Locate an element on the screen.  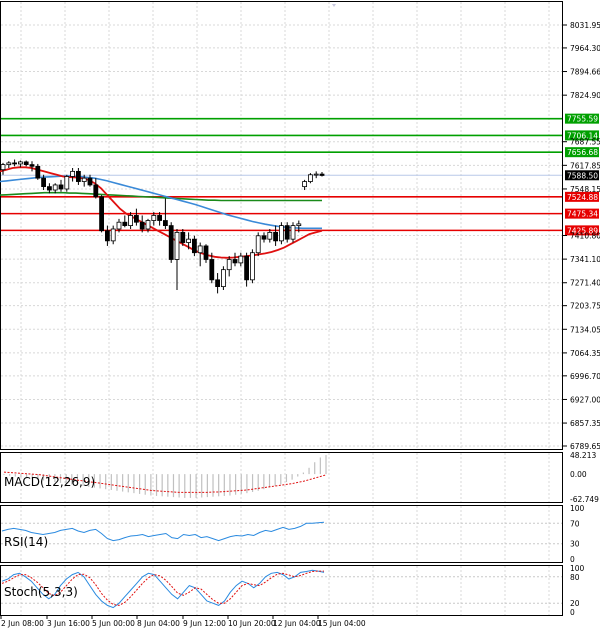
ma-fast-line is located at coordinates (161, 212).